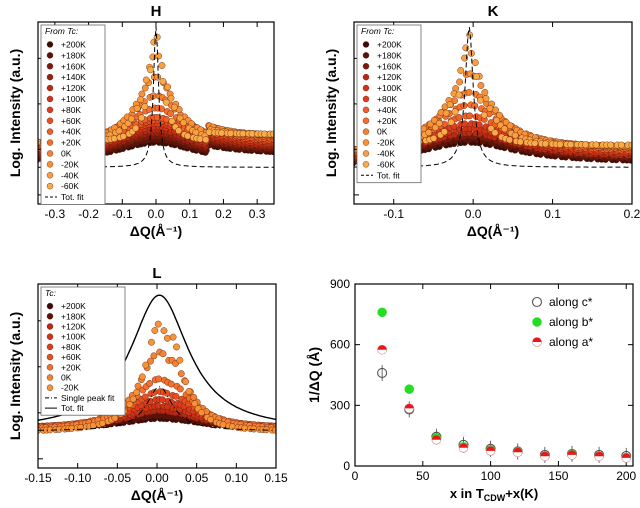  I want to click on x-tick-label: -0.10, so click(78, 478).